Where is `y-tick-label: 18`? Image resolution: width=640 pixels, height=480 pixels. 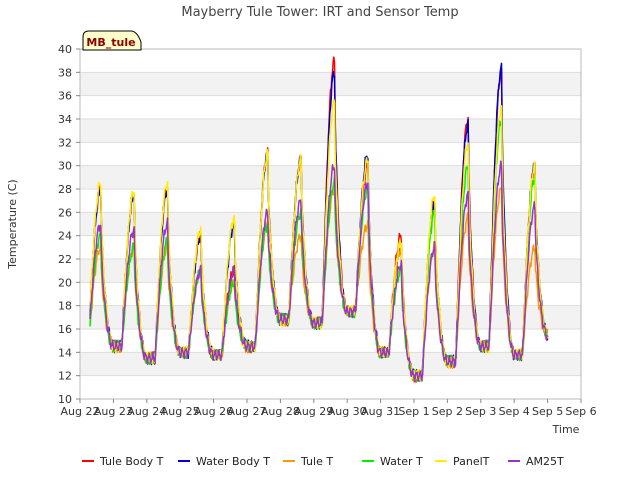
y-tick-label: 18 is located at coordinates (65, 306).